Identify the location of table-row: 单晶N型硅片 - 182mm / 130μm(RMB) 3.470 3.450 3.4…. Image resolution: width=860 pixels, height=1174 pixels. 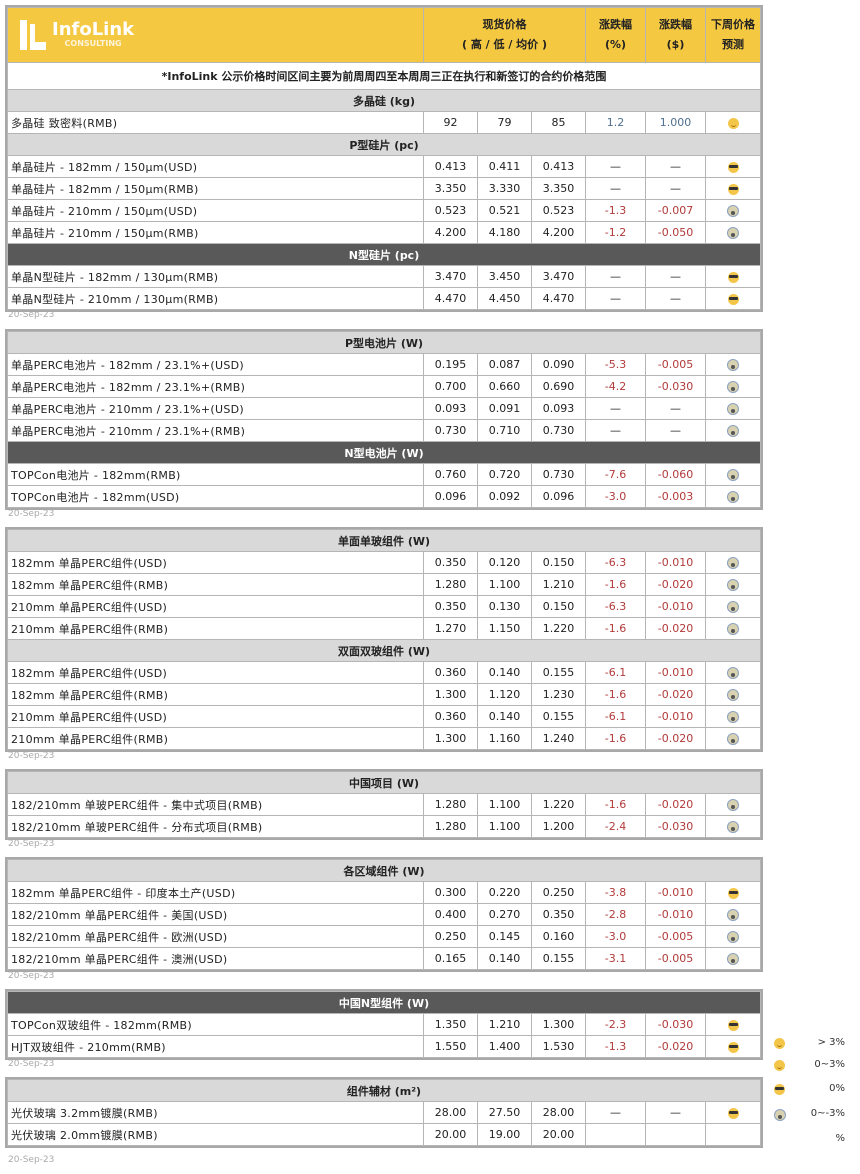
(384, 276).